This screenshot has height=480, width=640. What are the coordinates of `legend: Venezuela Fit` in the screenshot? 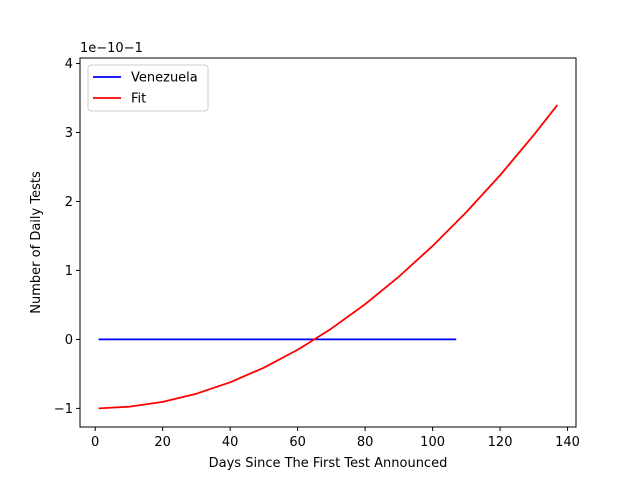 It's located at (148, 88).